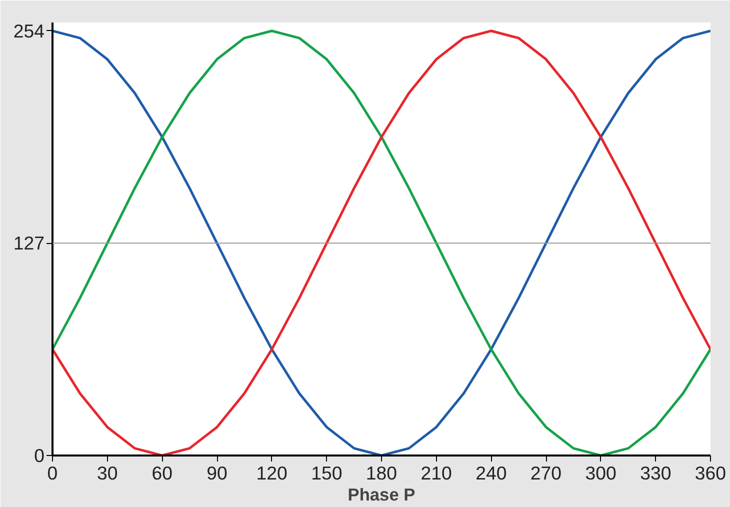 This screenshot has height=507, width=730. Describe the element at coordinates (272, 473) in the screenshot. I see `x-tick-label: 120` at that location.